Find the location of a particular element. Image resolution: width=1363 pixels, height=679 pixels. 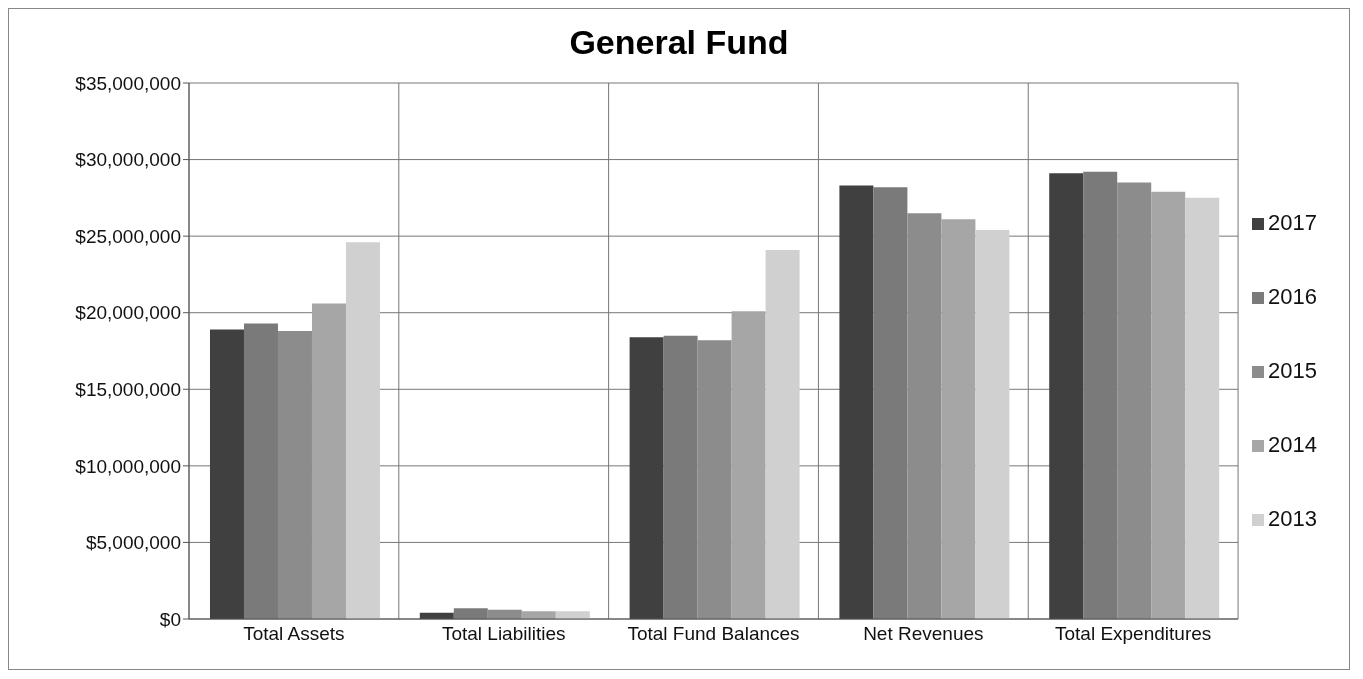

legend-label: 2014 is located at coordinates (1292, 444).